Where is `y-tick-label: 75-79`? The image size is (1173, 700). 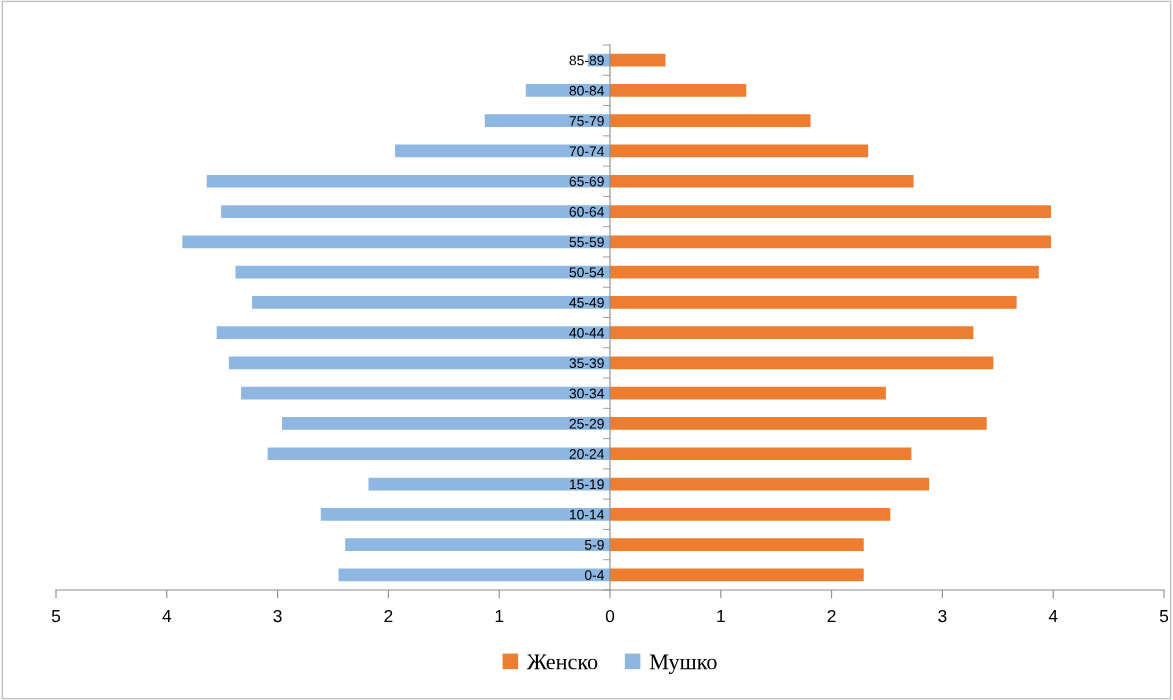
y-tick-label: 75-79 is located at coordinates (586, 121).